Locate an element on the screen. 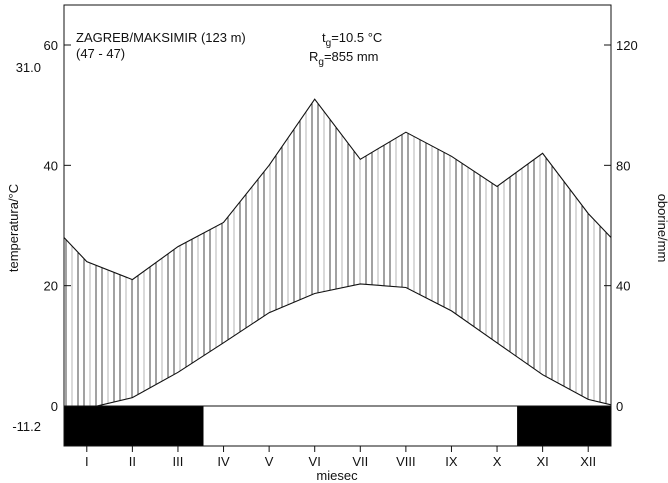 This screenshot has height=483, width=668. right-tick-label: 80 is located at coordinates (623, 165).